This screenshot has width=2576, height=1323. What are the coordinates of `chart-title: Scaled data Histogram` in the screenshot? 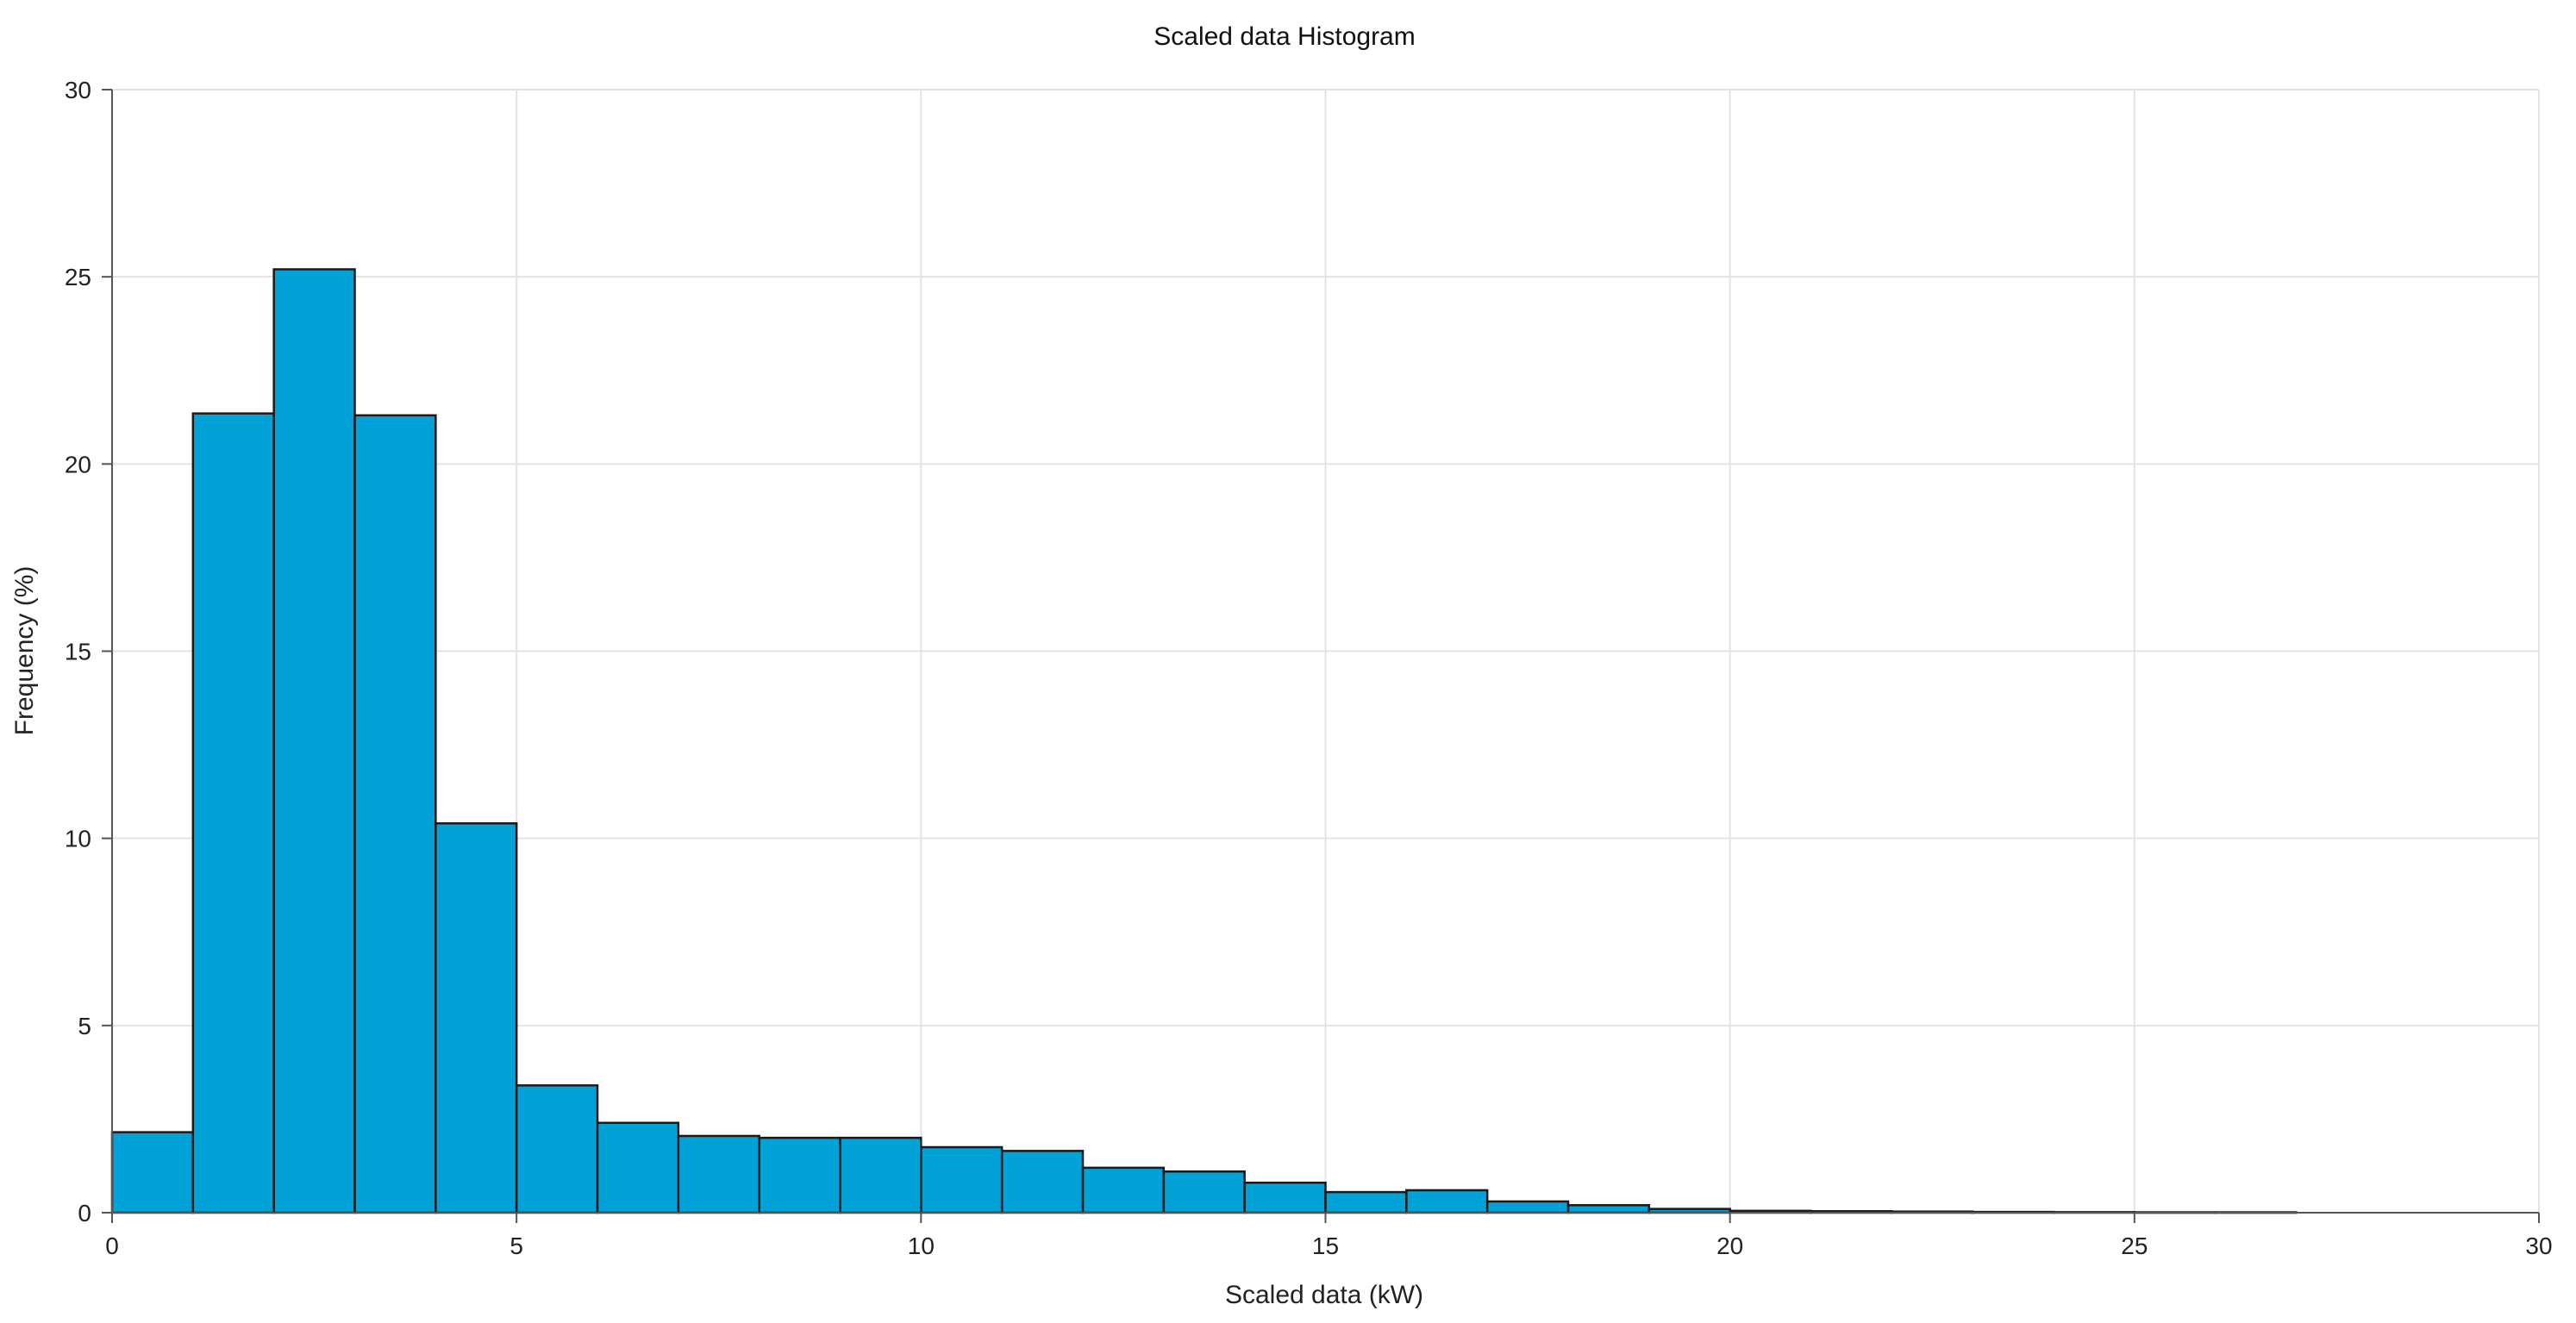 It's located at (1285, 36).